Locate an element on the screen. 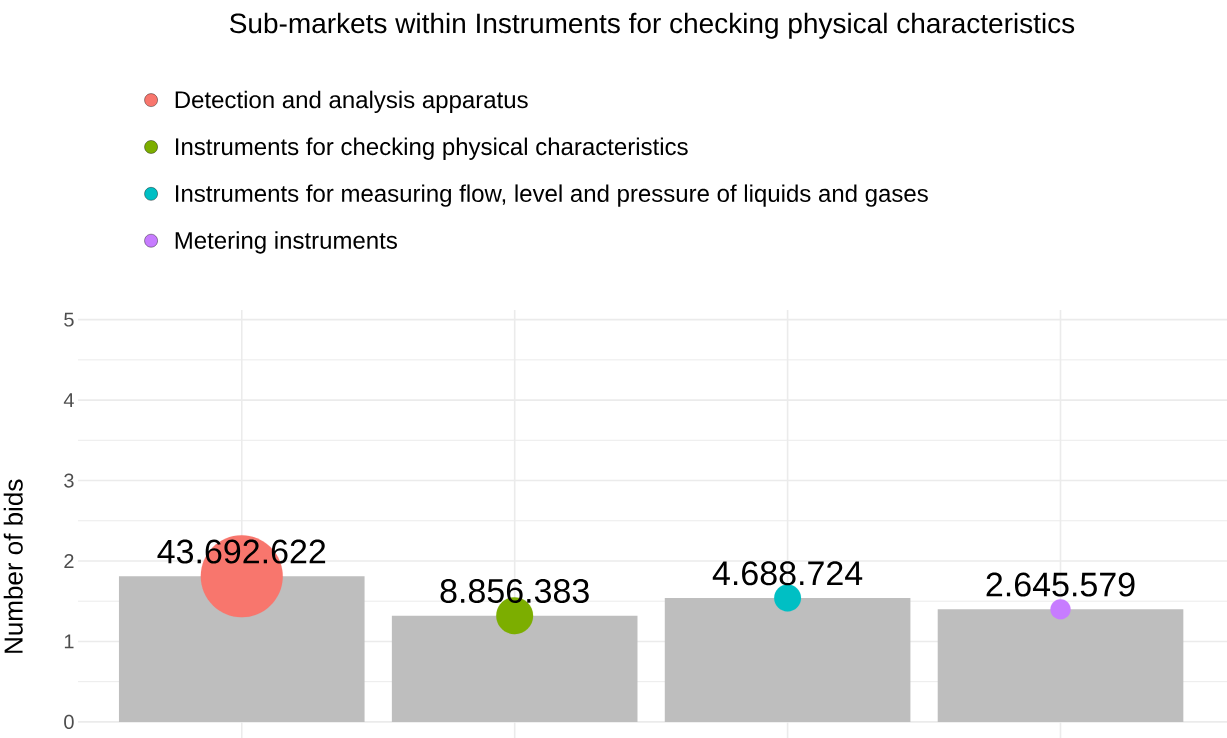 This screenshot has height=738, width=1227. legend-label: Instruments for measuring flow, level and pressure of liquids and gases is located at coordinates (551, 195).